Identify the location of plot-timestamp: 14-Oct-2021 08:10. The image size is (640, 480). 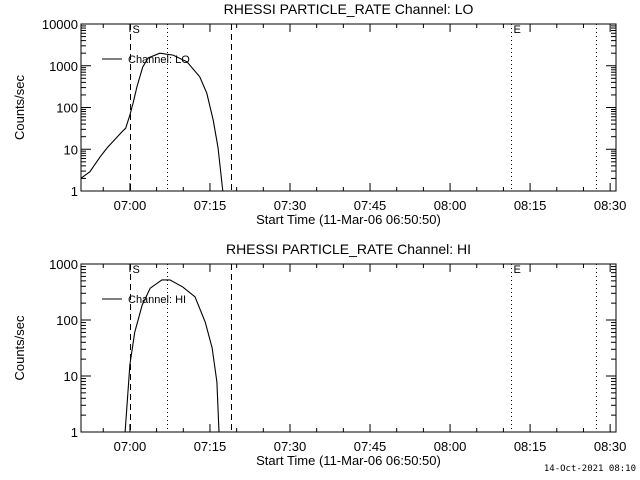
(589, 469).